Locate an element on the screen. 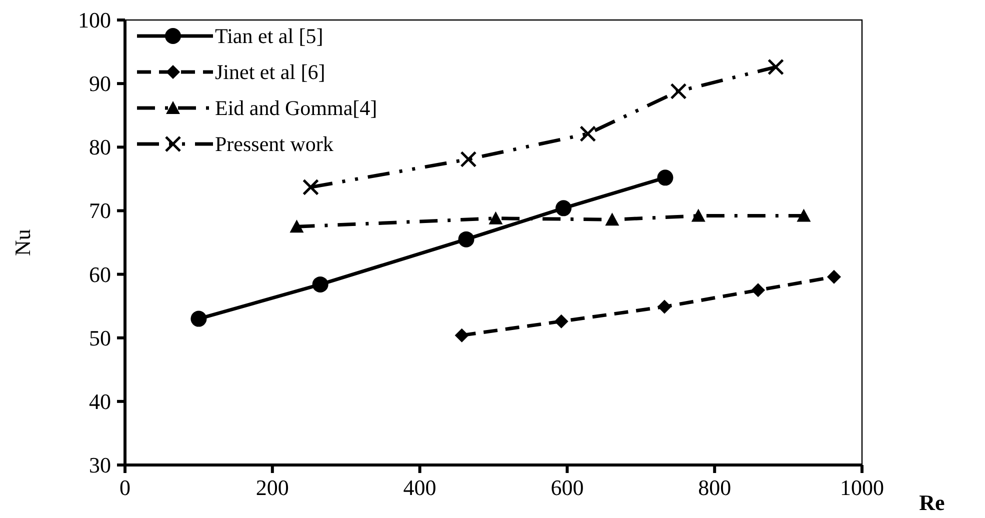 The image size is (985, 518). x-axis-title: Re is located at coordinates (932, 502).